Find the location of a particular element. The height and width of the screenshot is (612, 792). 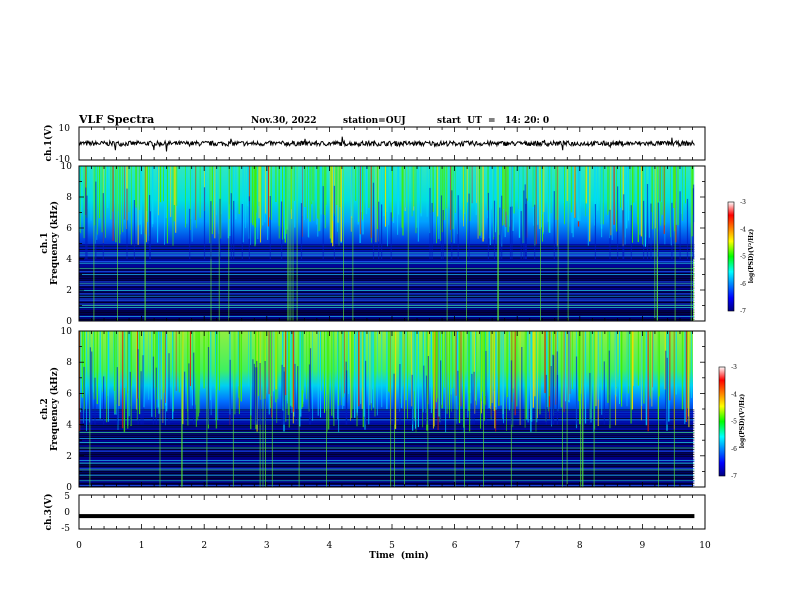

time-tick-labels: 0 1 2 3 4 5 6 7 8 9 10 is located at coordinates (393, 546).